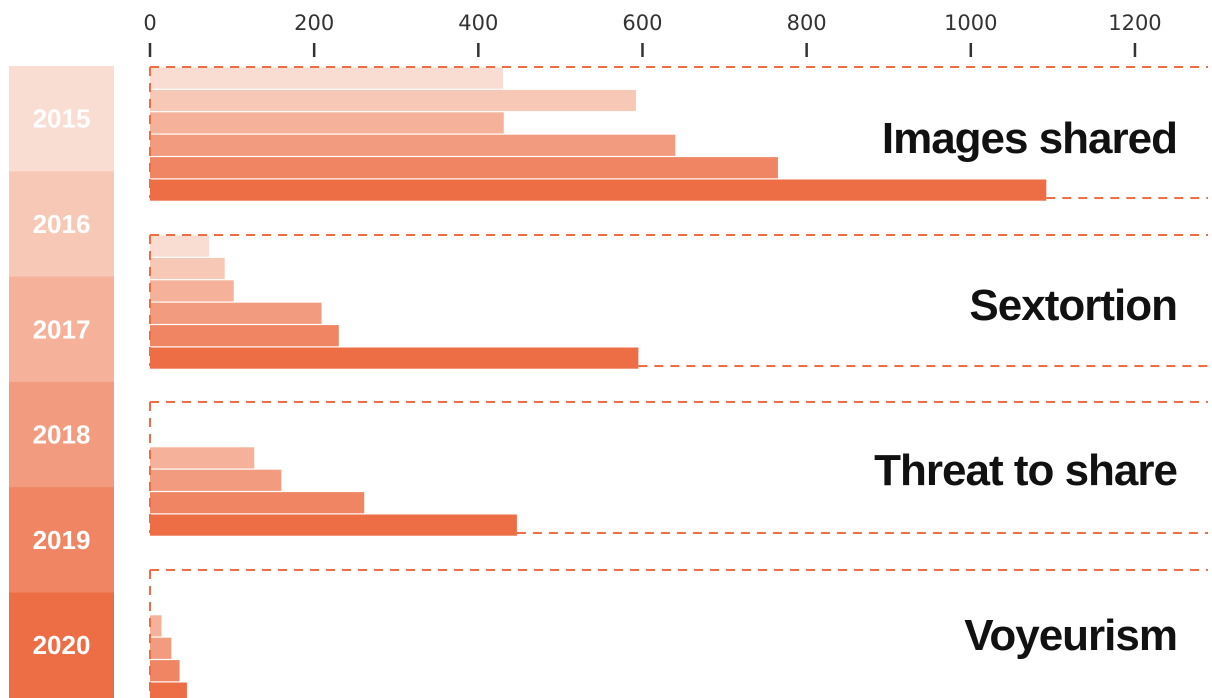  I want to click on legend-label-2016: 2016, so click(62, 224).